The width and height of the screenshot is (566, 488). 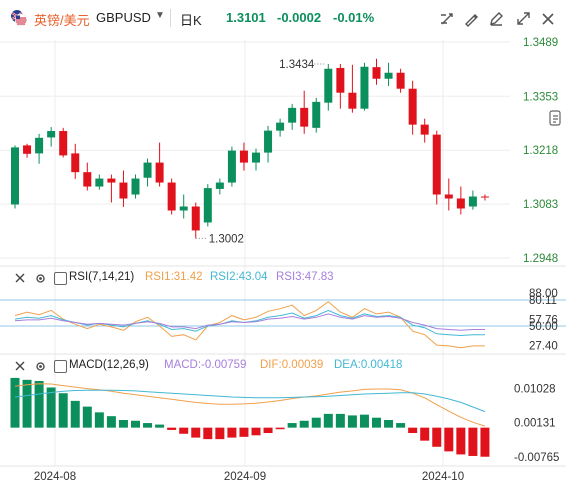 I want to click on chevron-down-icon: ▼, so click(x=160, y=15).